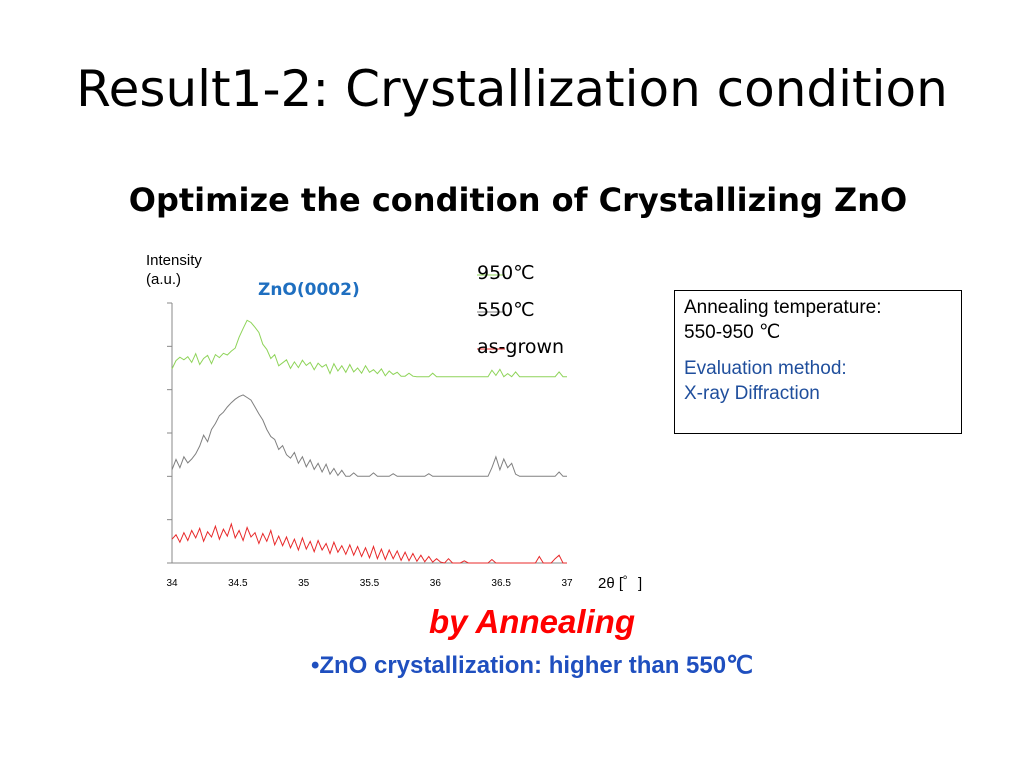  What do you see at coordinates (191, 271) in the screenshot?
I see `y-axis-label: Intensity (a.u.)` at bounding box center [191, 271].